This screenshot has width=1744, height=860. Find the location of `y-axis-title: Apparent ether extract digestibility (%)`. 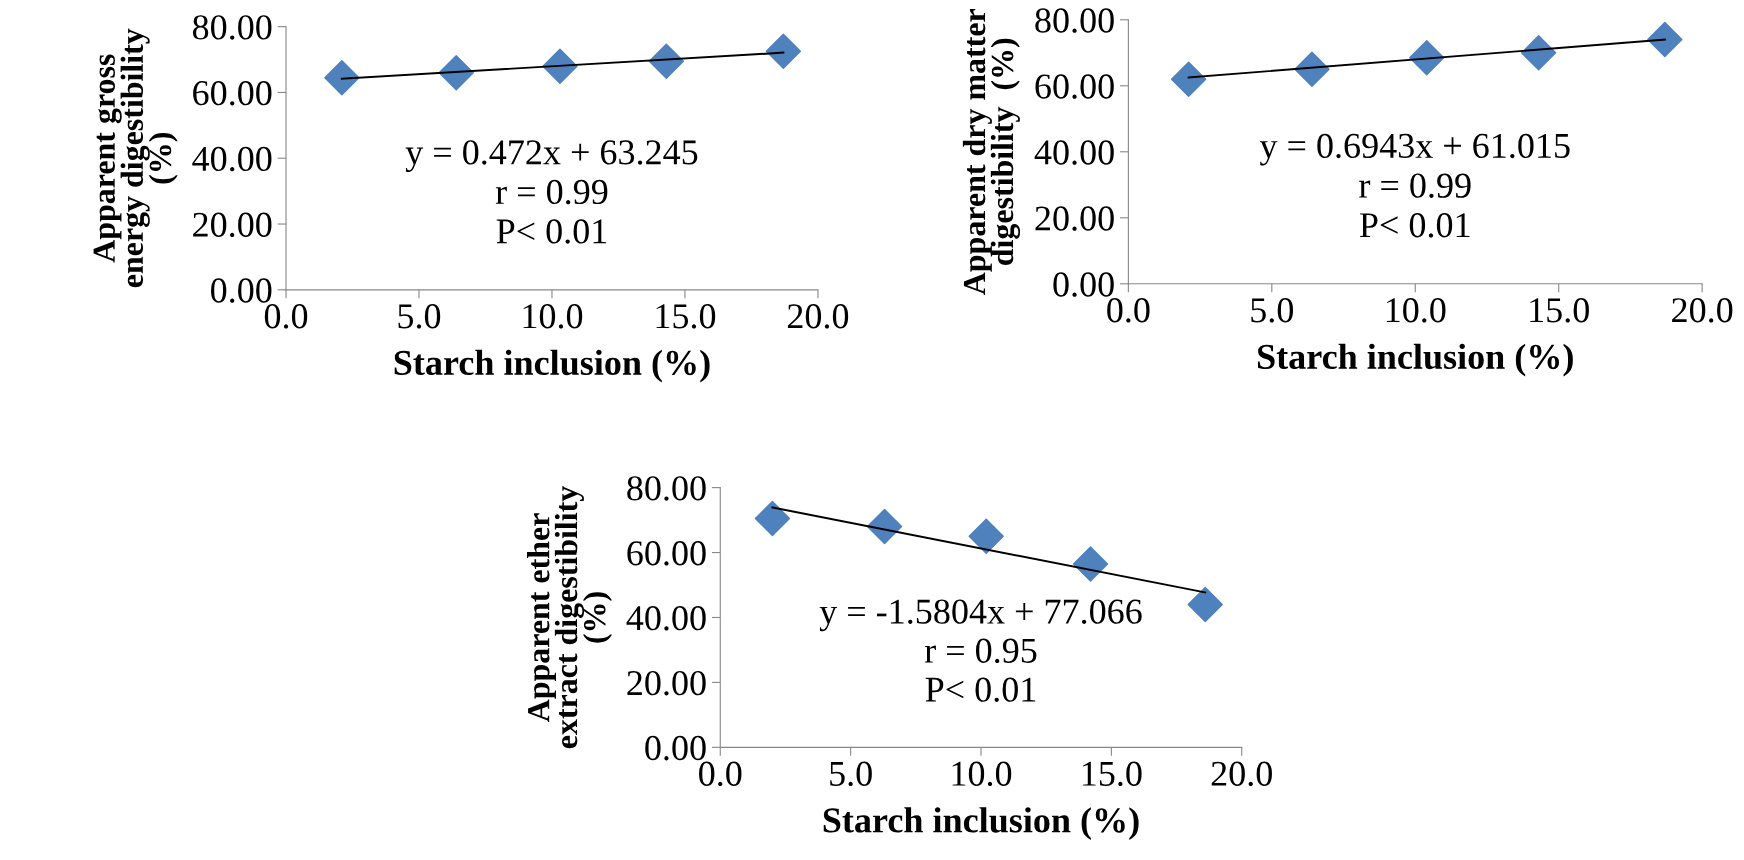

y-axis-title: Apparent ether extract digestibility (%) is located at coordinates (569, 617).